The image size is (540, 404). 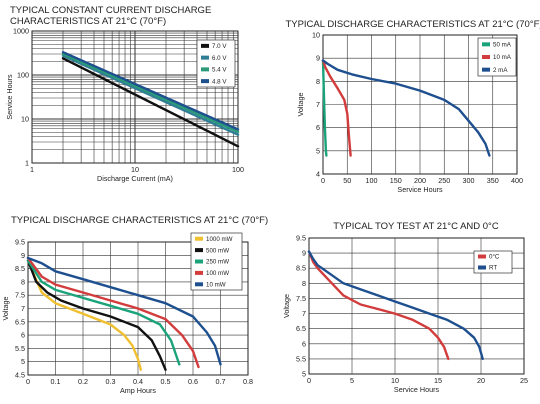 What do you see at coordinates (193, 381) in the screenshot?
I see `x-tick-label: 0.6` at bounding box center [193, 381].